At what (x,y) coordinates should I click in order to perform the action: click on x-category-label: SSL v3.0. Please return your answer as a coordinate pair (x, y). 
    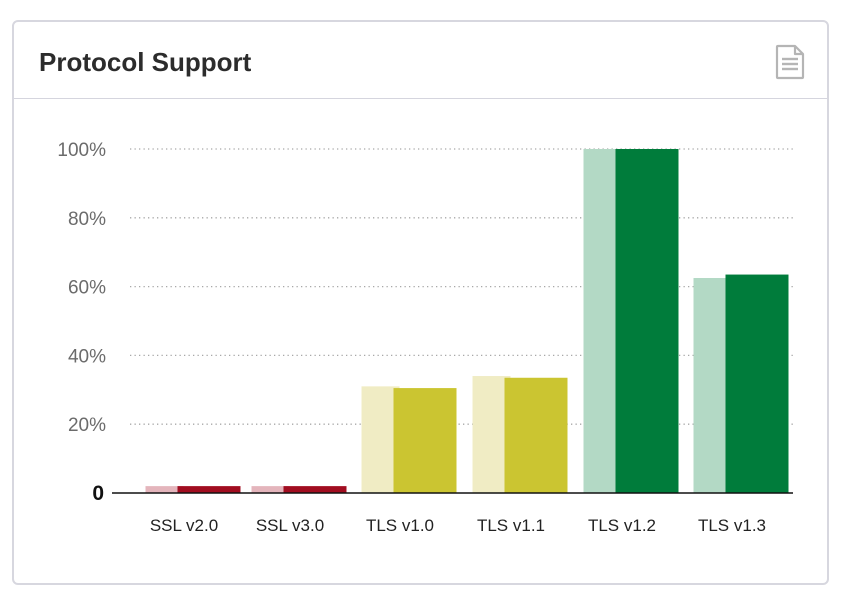
    Looking at the image, I should click on (290, 525).